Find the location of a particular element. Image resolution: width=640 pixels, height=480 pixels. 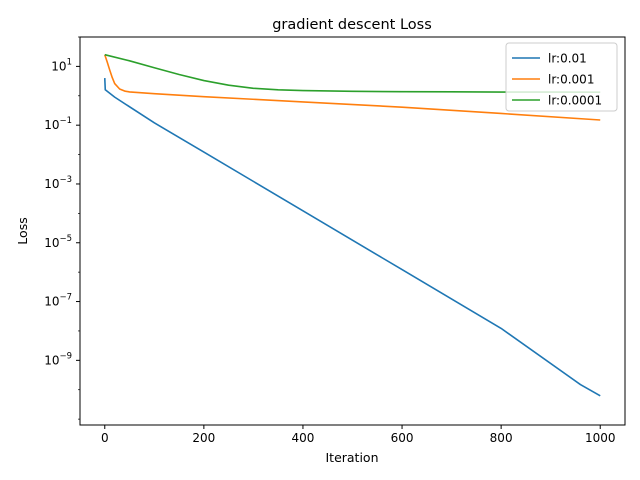

y-axis-label: Loss is located at coordinates (22, 230).